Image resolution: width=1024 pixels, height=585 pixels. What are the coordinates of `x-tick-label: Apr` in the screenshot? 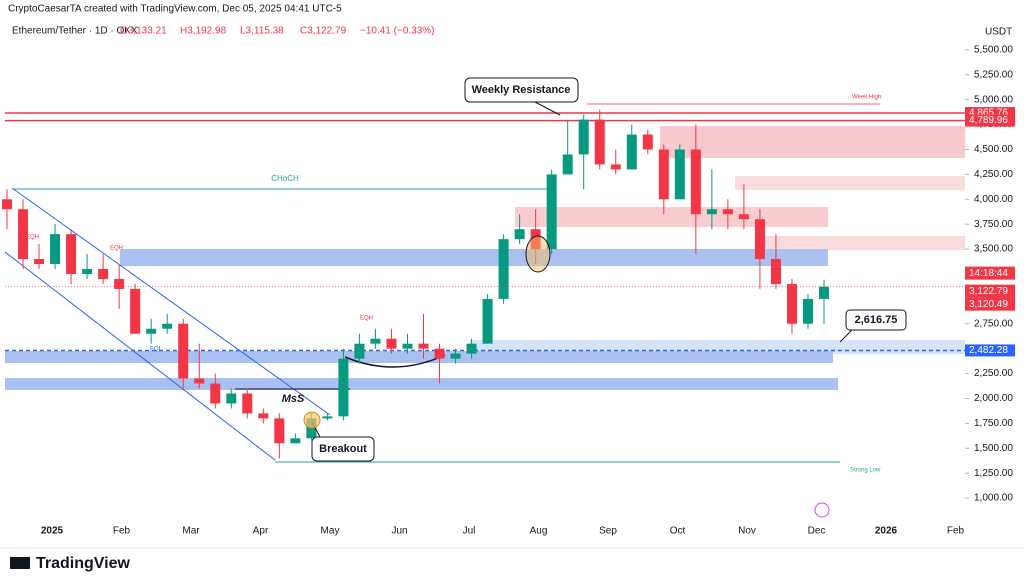 It's located at (261, 531).